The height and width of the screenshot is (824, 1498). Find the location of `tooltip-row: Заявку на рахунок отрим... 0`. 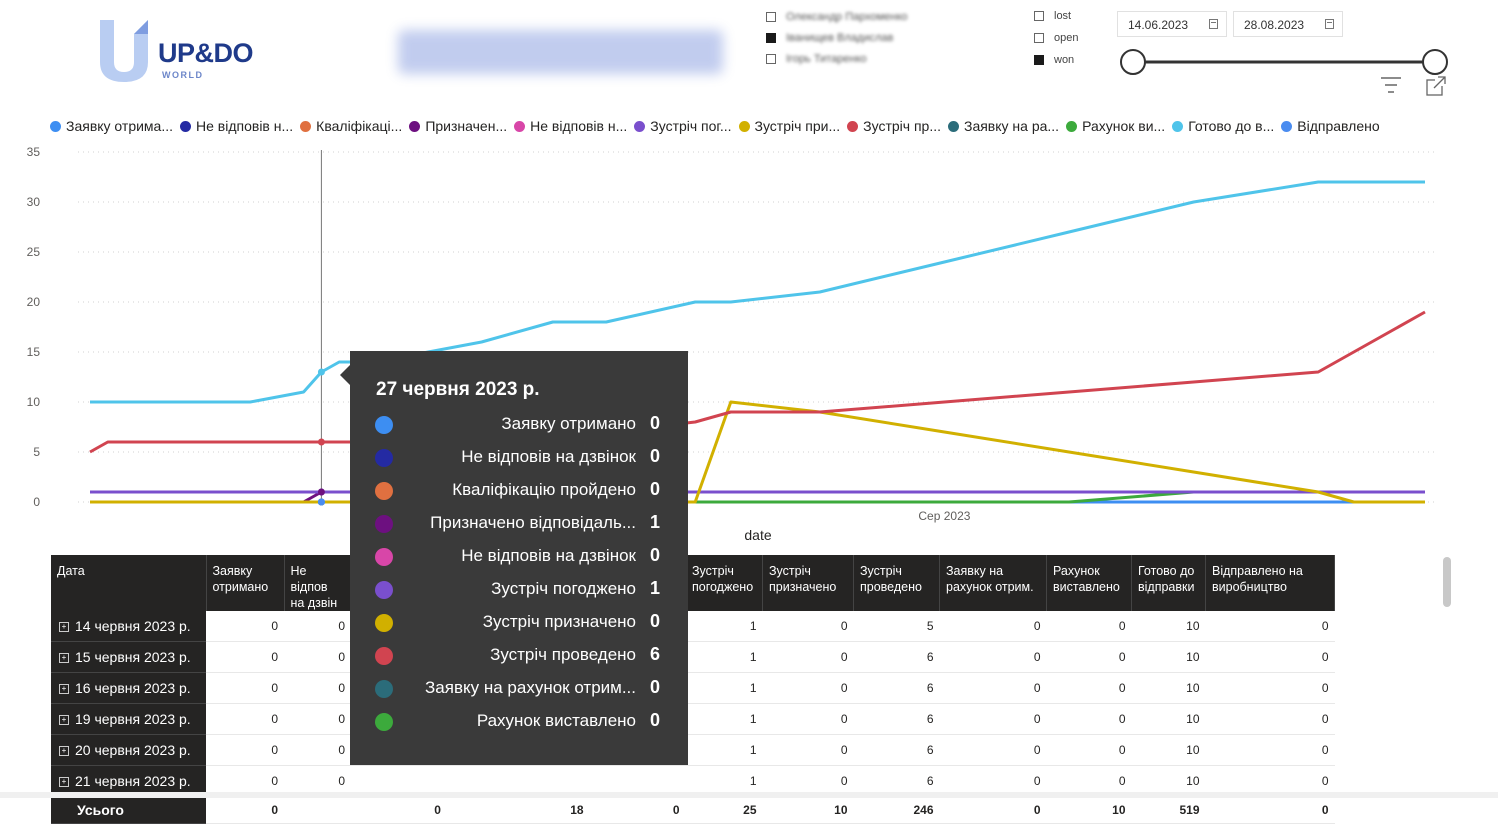

tooltip-row: Заявку на рахунок отрим... 0 is located at coordinates (519, 688).